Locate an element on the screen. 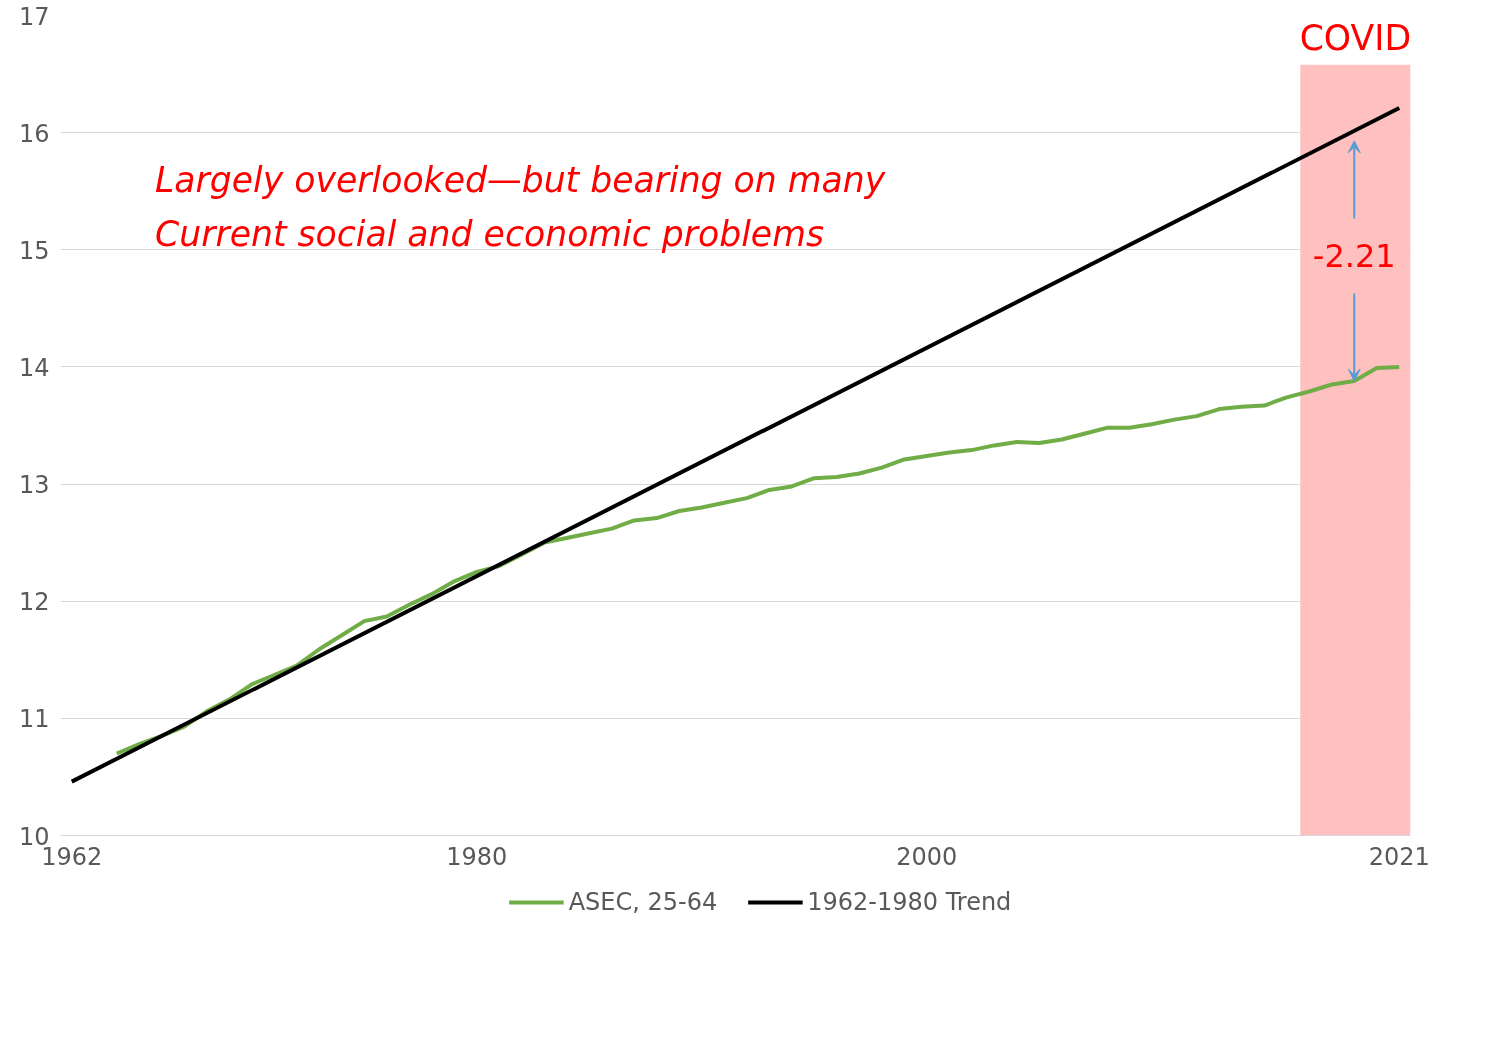 This screenshot has width=1496, height=1038. band-label: COVID is located at coordinates (1355, 37).